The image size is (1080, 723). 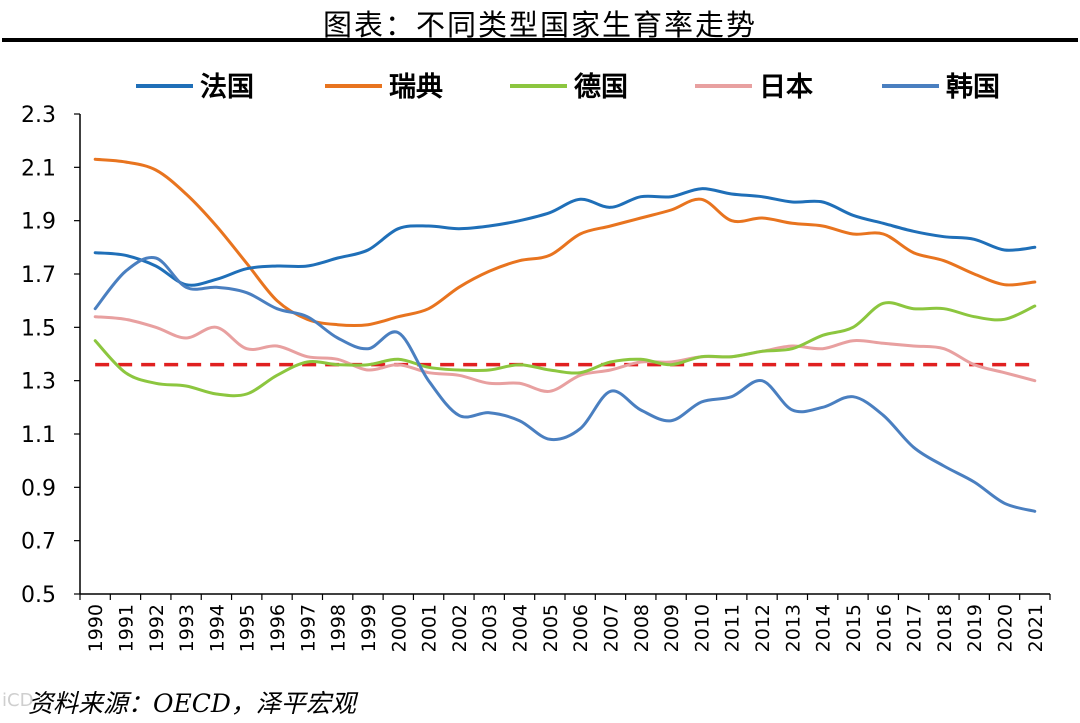 What do you see at coordinates (248, 628) in the screenshot?
I see `x-tick-label: 1995` at bounding box center [248, 628].